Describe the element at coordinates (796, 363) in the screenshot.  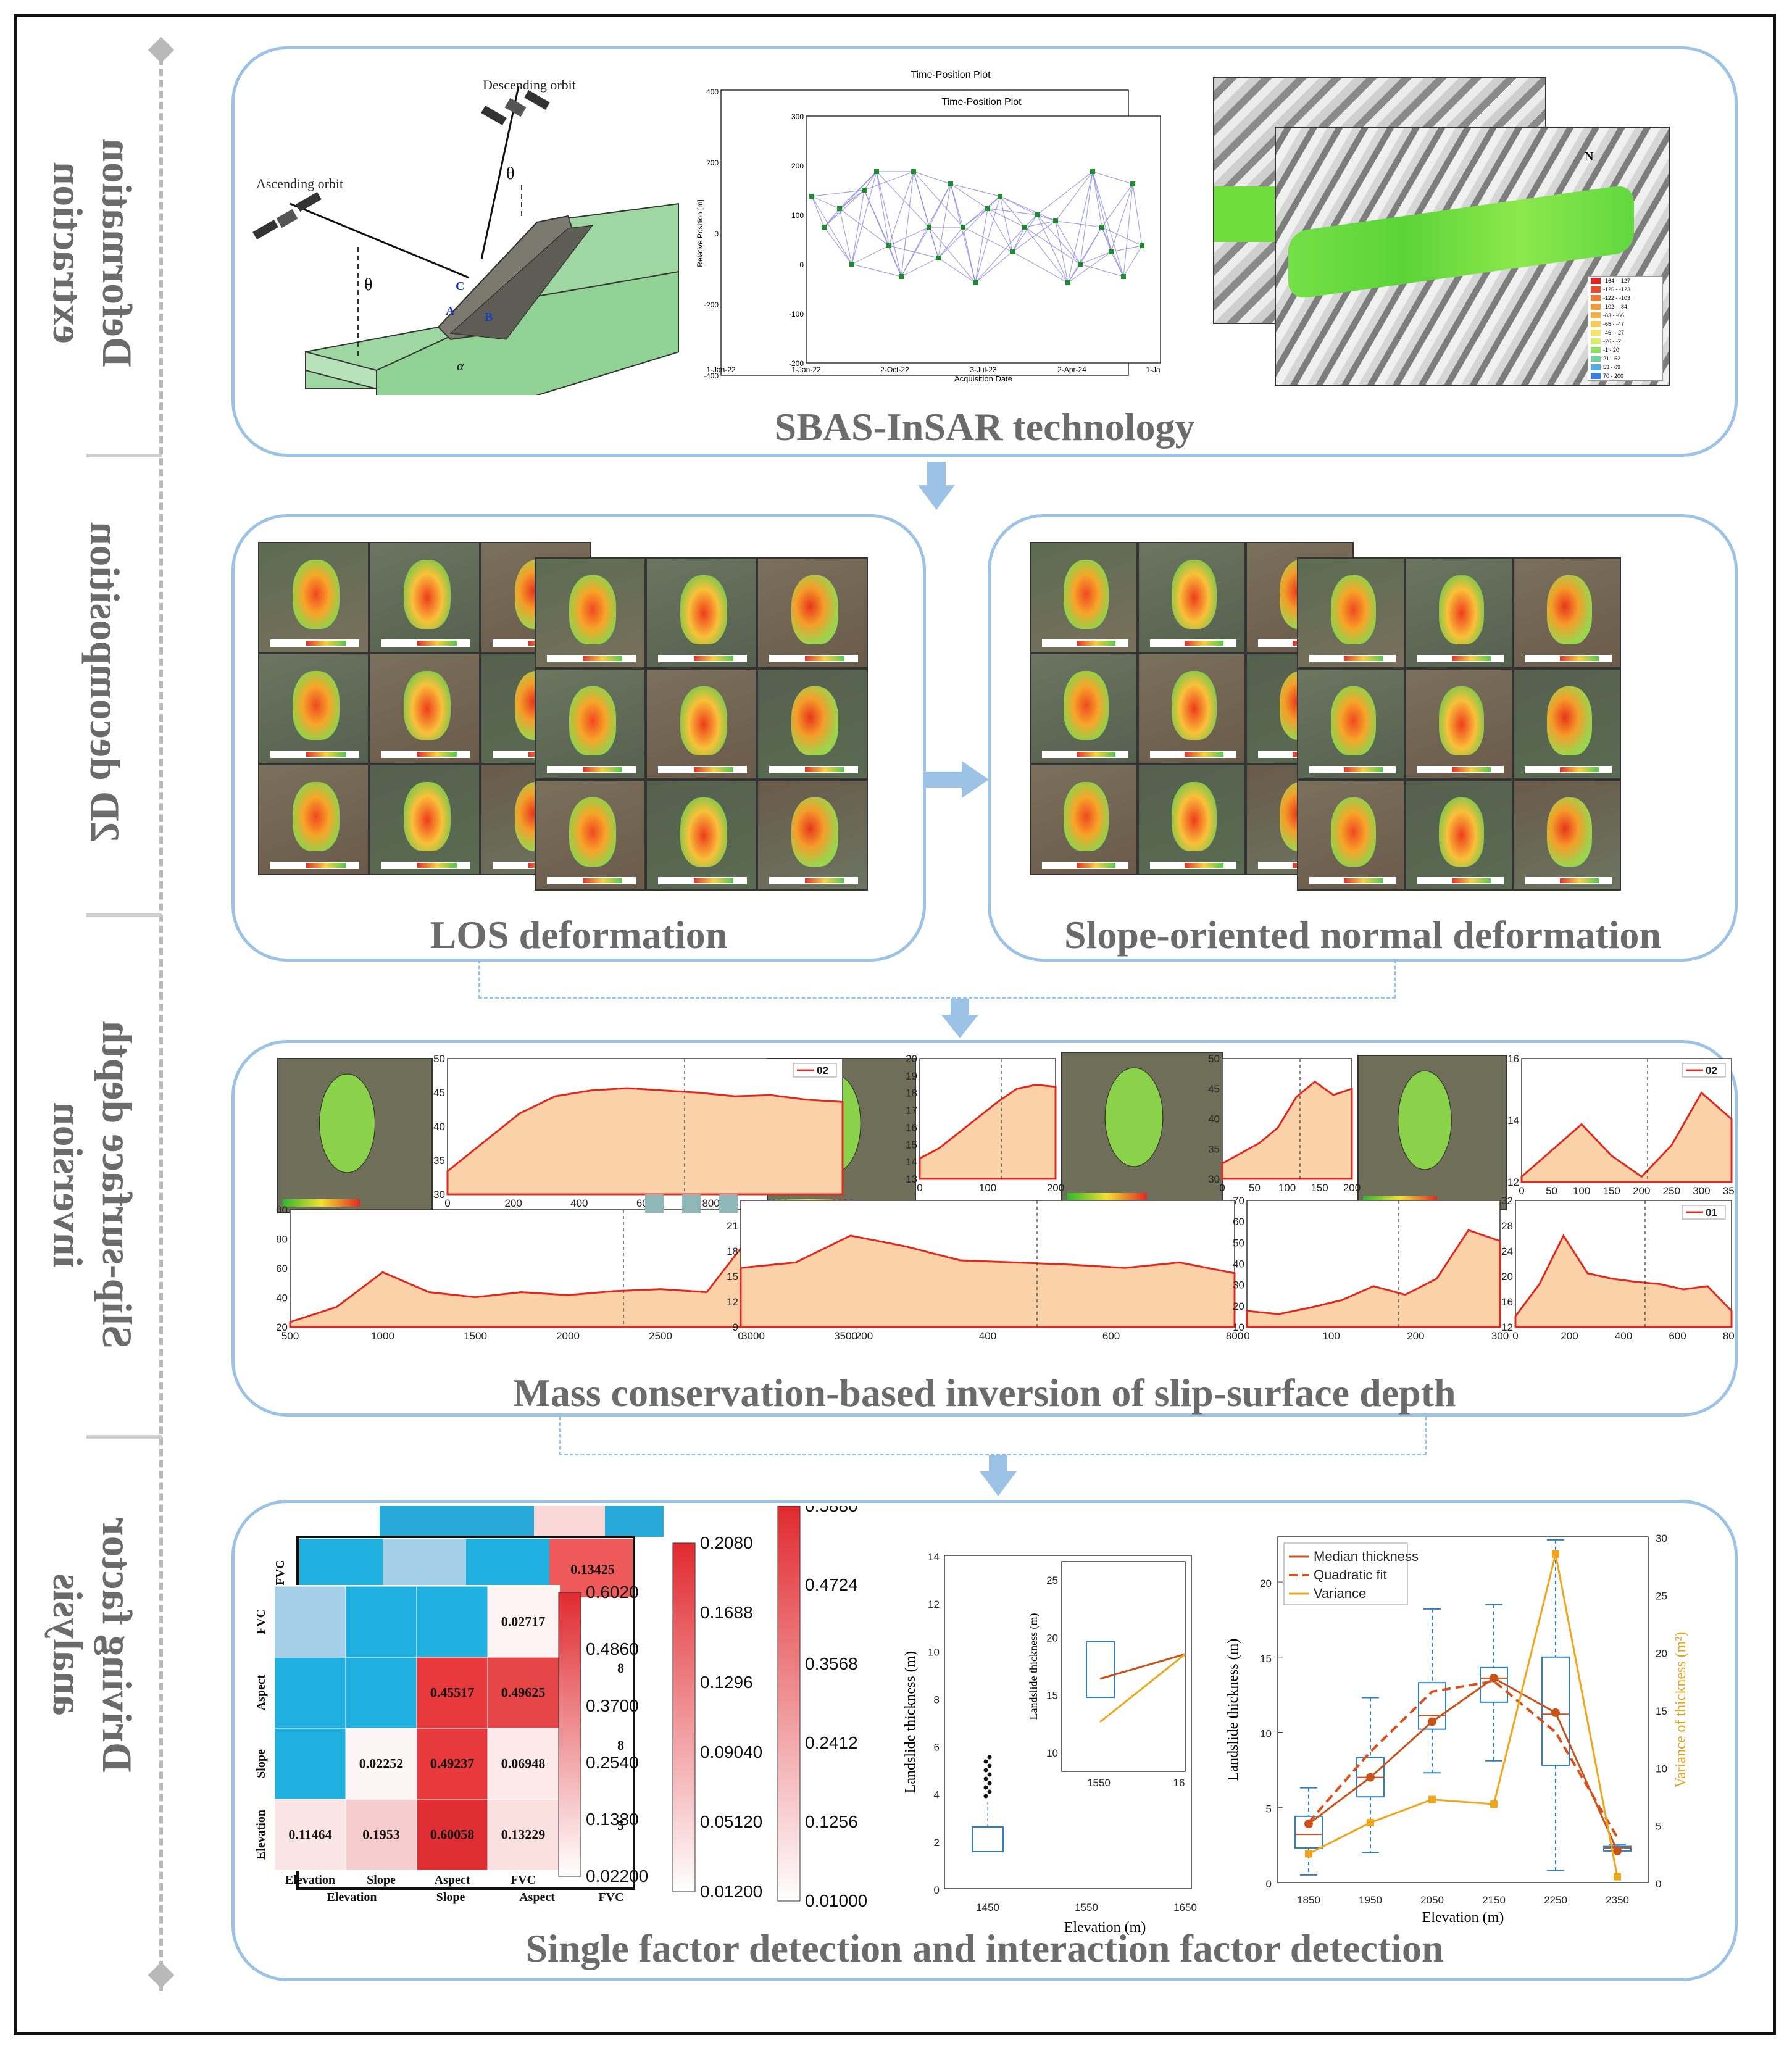
I see `tp-front-ytick: -200` at that location.